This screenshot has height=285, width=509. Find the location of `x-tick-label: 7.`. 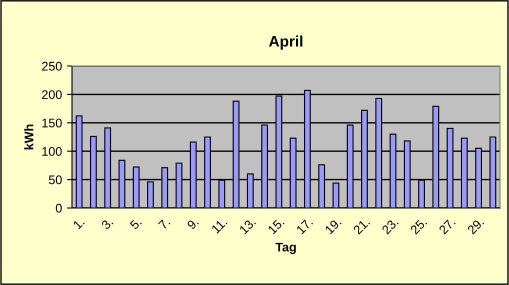

x-tick-label: 7. is located at coordinates (164, 223).